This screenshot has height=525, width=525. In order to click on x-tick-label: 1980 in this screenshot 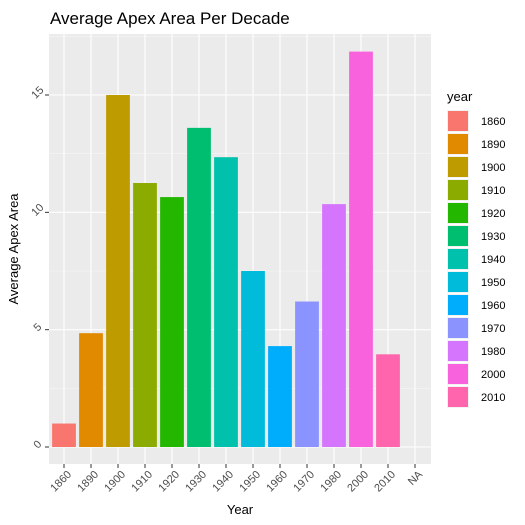, I will do `click(331, 482)`.